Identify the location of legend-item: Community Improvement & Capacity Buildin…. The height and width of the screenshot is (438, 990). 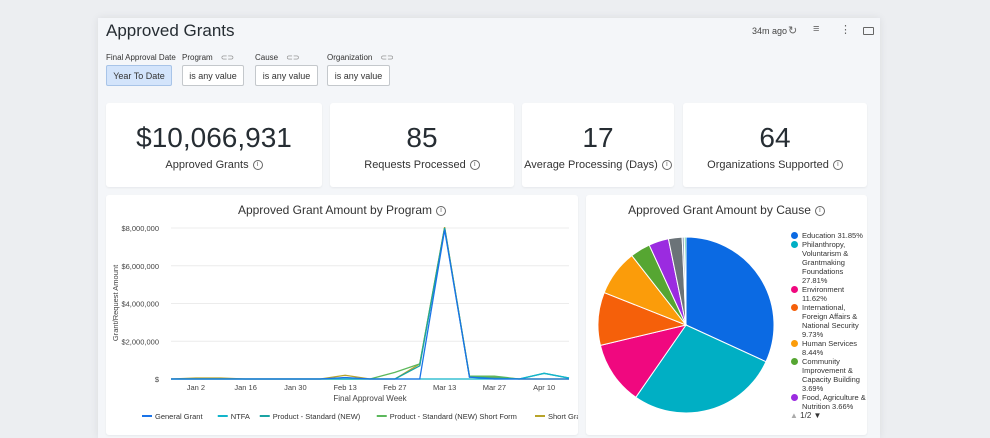
(829, 375).